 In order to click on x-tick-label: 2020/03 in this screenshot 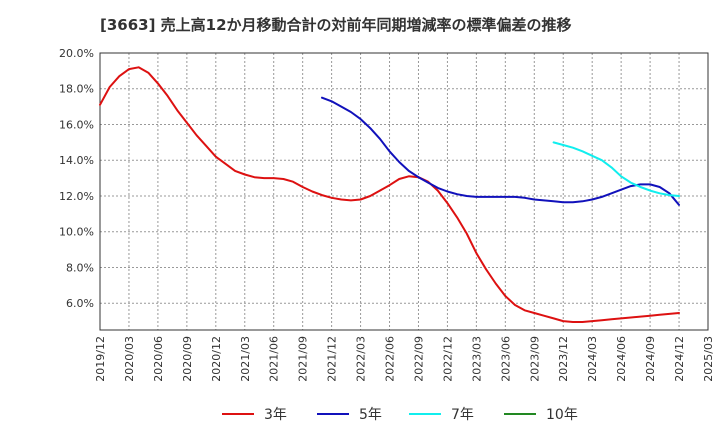, I will do `click(129, 359)`.